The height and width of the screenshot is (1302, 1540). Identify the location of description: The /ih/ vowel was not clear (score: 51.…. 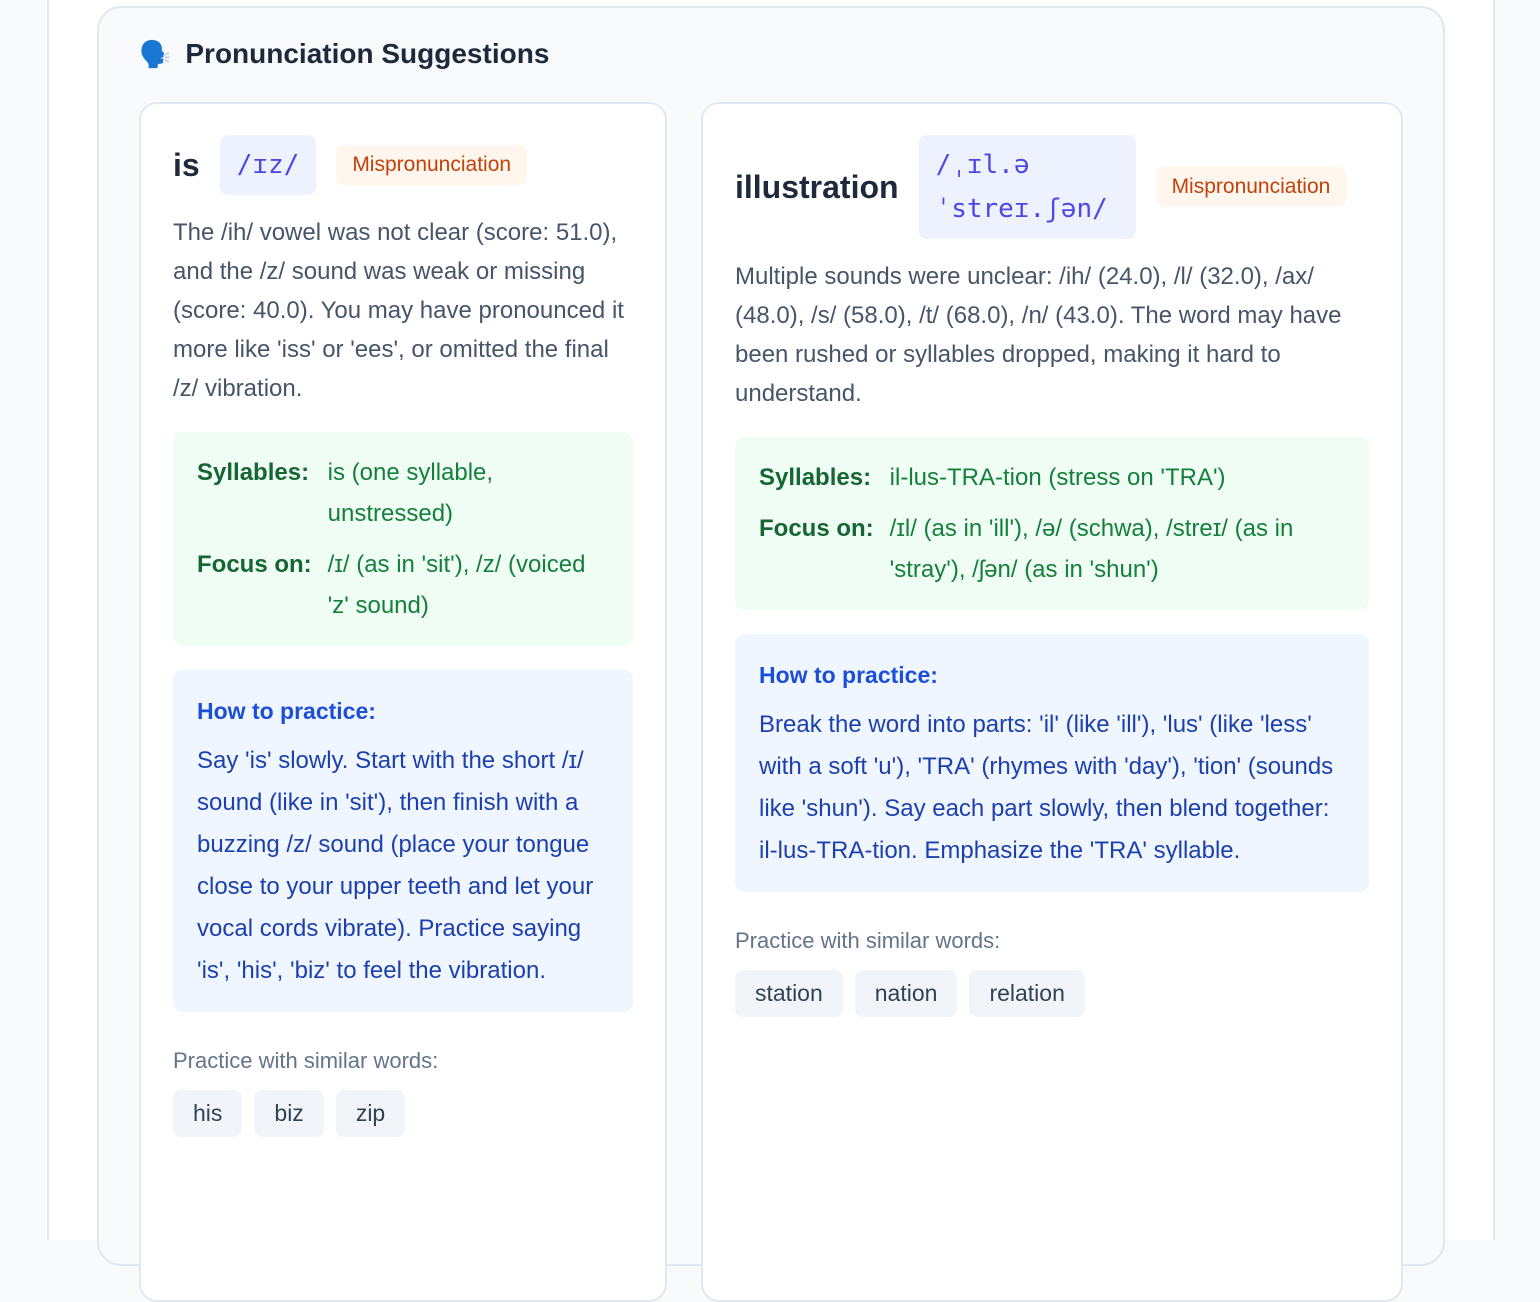
(398, 310).